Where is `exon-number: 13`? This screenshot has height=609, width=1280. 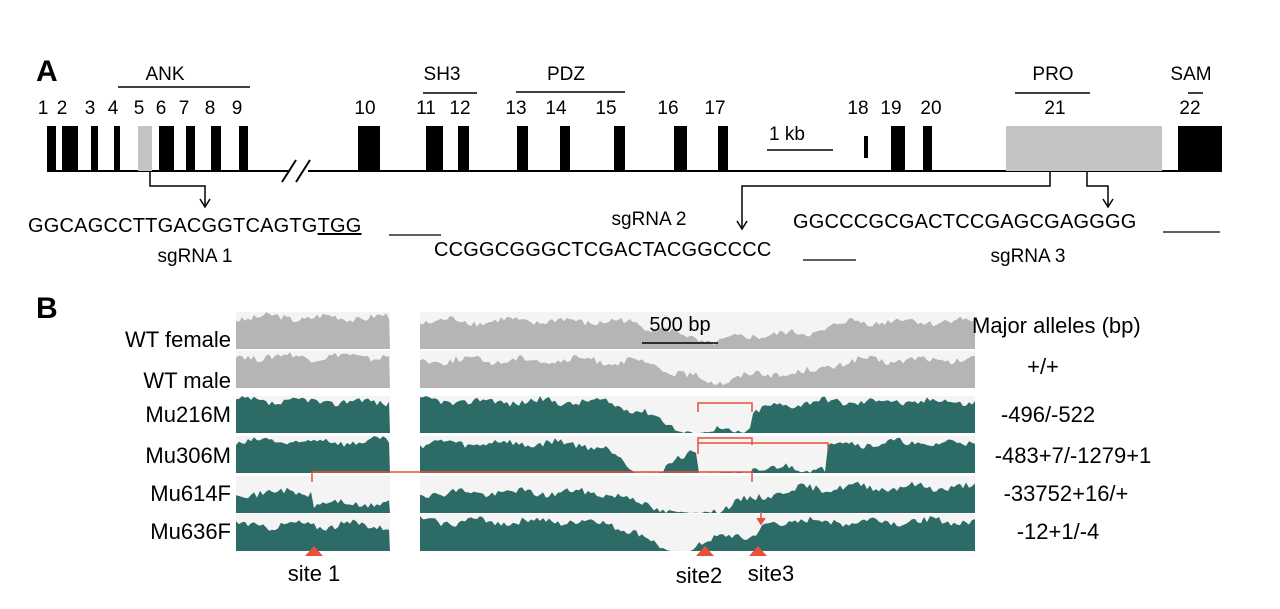 exon-number: 13 is located at coordinates (515, 108).